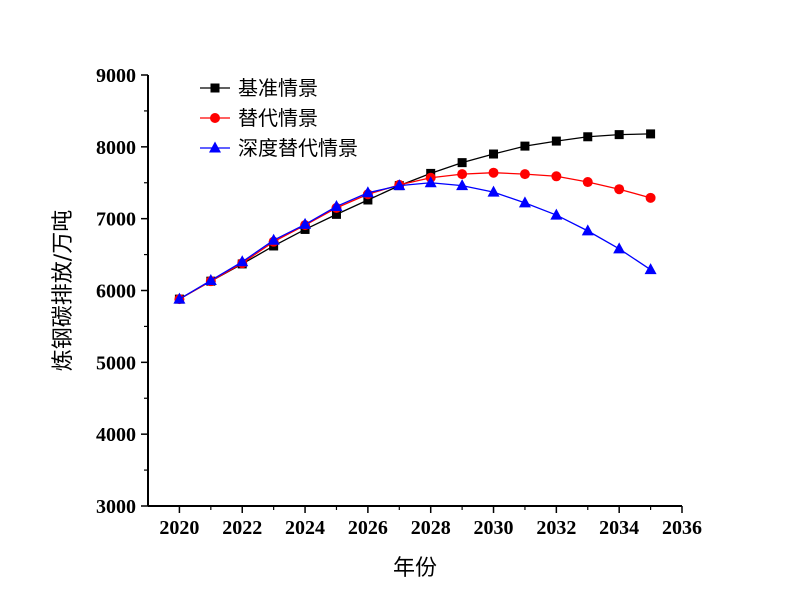 The width and height of the screenshot is (800, 614). Describe the element at coordinates (278, 88) in the screenshot. I see `legend-label: 基准情景` at that location.